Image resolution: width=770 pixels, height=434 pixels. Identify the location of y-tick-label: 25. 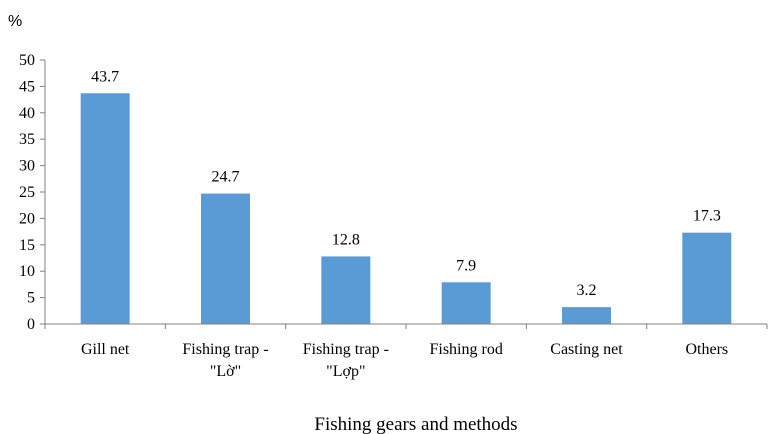
(27, 192).